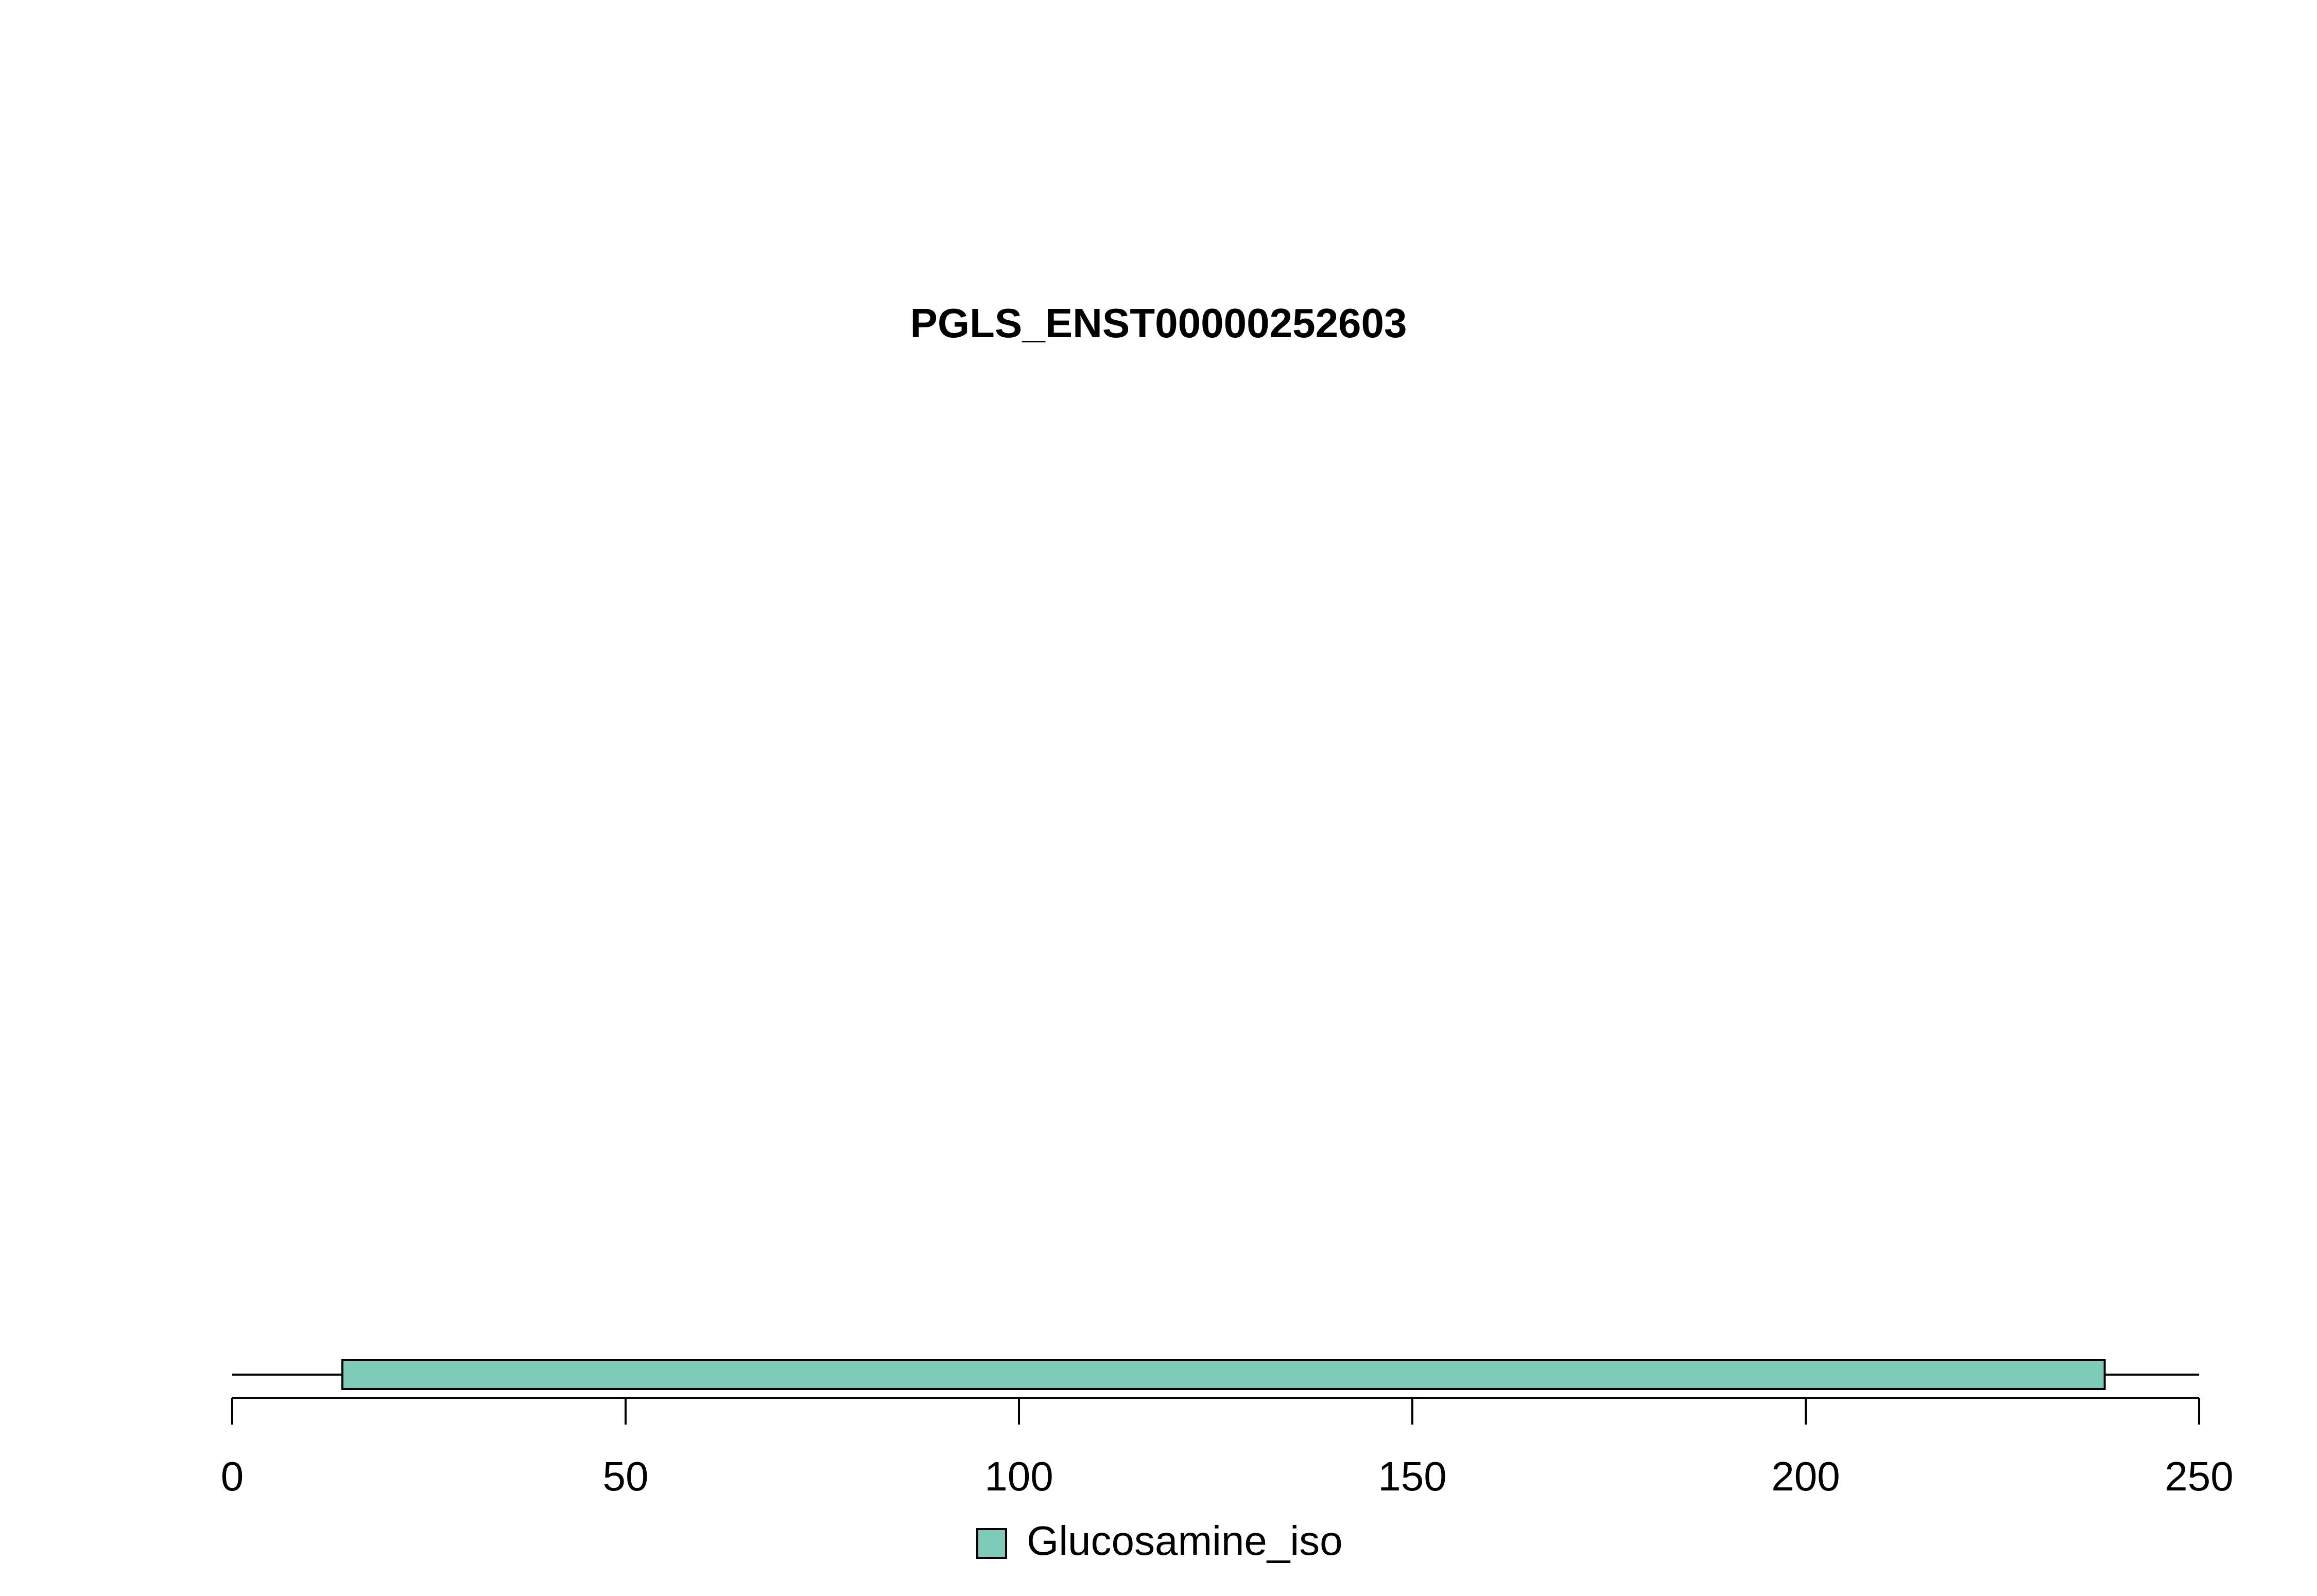 The image size is (2317, 1596). What do you see at coordinates (991, 1544) in the screenshot?
I see `legend-swatch` at bounding box center [991, 1544].